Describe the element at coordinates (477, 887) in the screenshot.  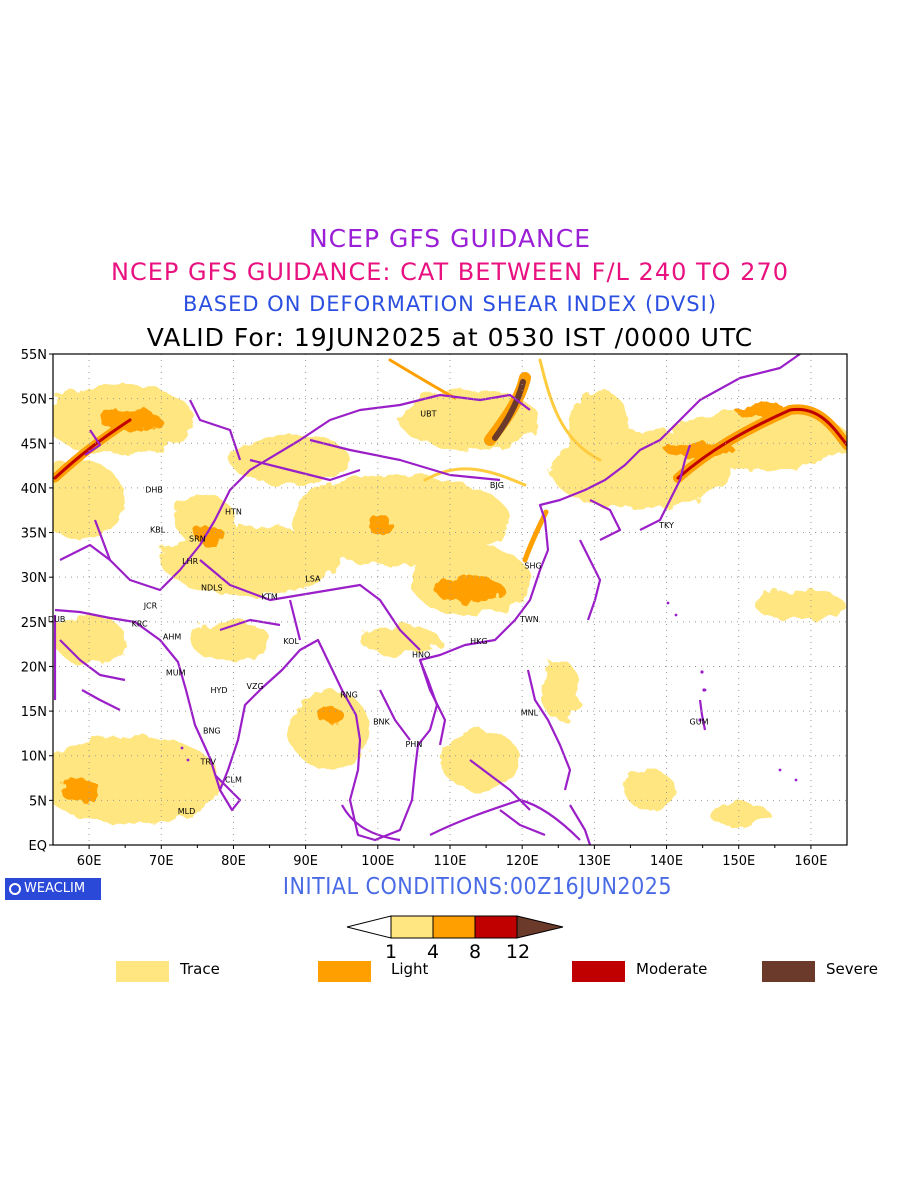
I see `initial-conditions: INITIAL CONDITIONS:00Z16JUN2025` at that location.